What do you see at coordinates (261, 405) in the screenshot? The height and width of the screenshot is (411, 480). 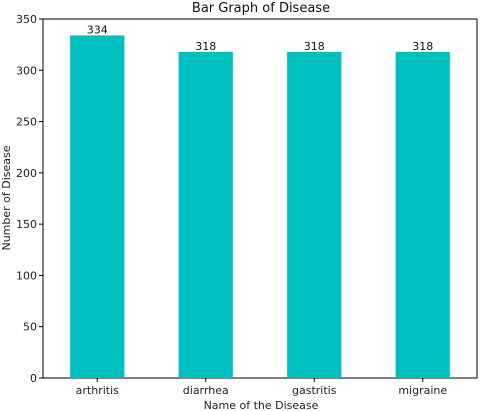 I see `x-axis-label: Name of the Disease` at bounding box center [261, 405].